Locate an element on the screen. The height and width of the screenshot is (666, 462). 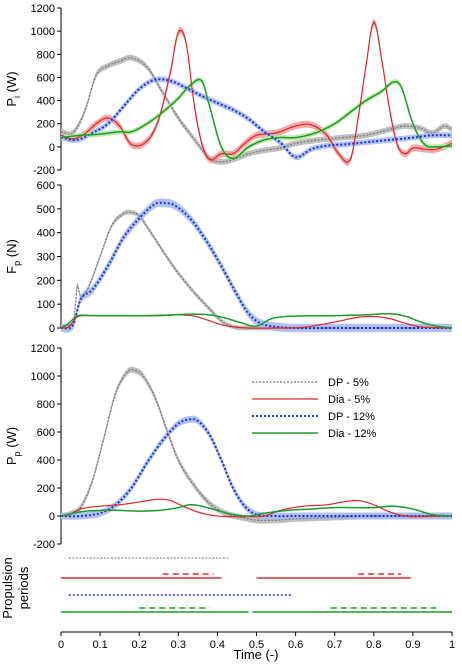
y-axis-label: Pi (W) is located at coordinates (13, 88).